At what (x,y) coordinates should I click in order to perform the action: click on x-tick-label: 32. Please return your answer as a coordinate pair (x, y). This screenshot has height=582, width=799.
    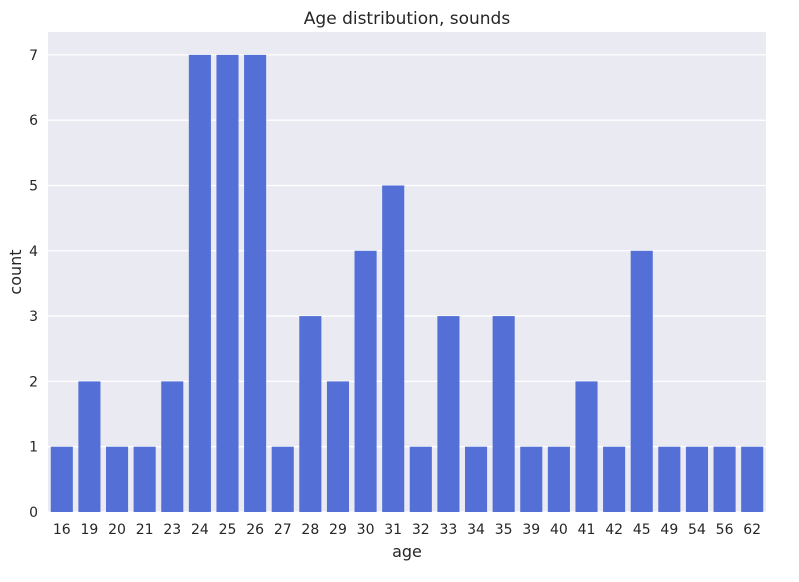
    Looking at the image, I should click on (421, 530).